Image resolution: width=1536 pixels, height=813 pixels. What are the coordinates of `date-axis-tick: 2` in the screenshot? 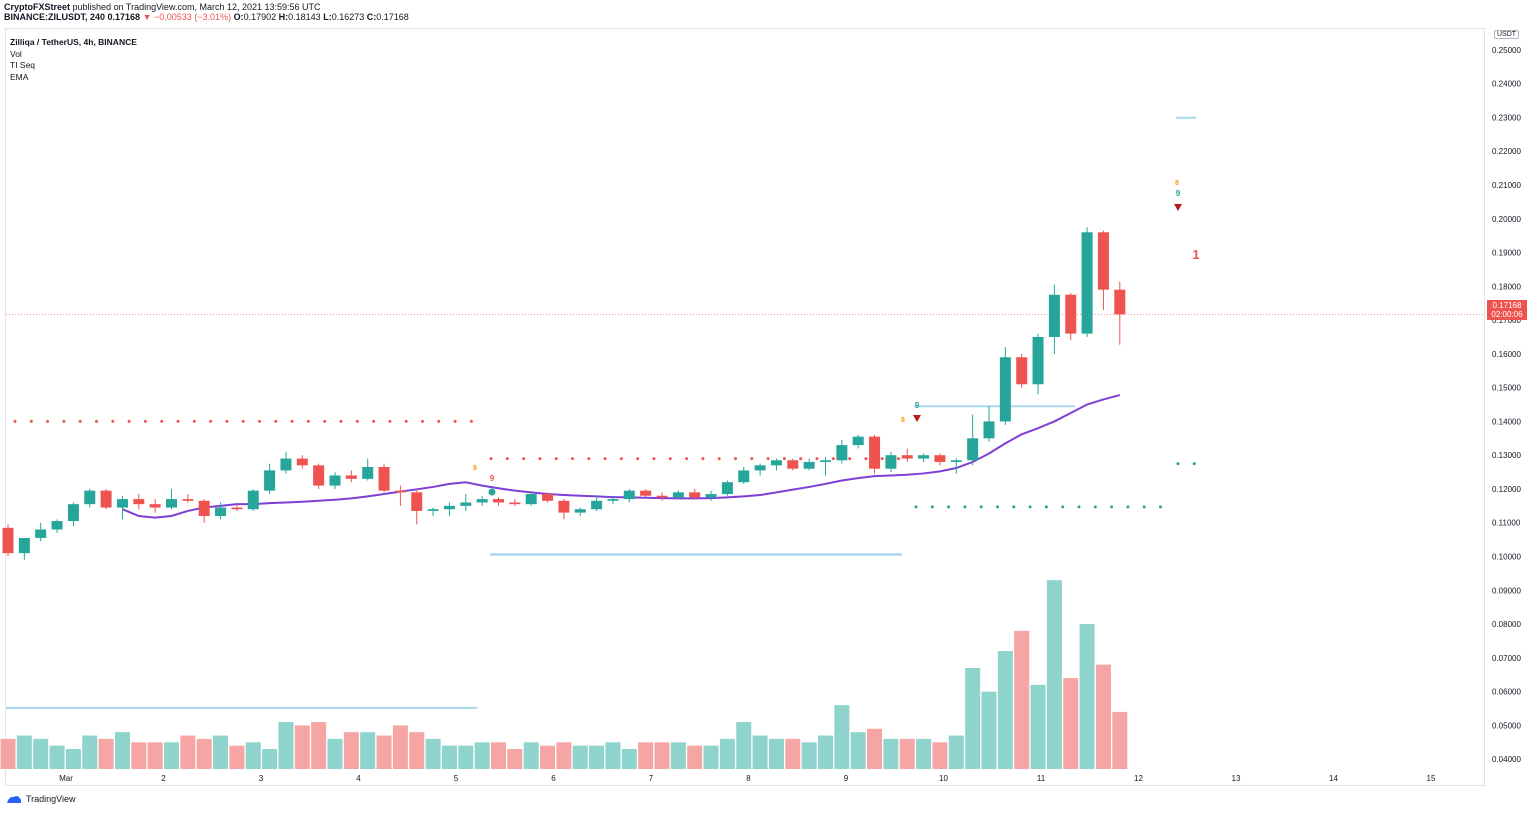 It's located at (163, 778).